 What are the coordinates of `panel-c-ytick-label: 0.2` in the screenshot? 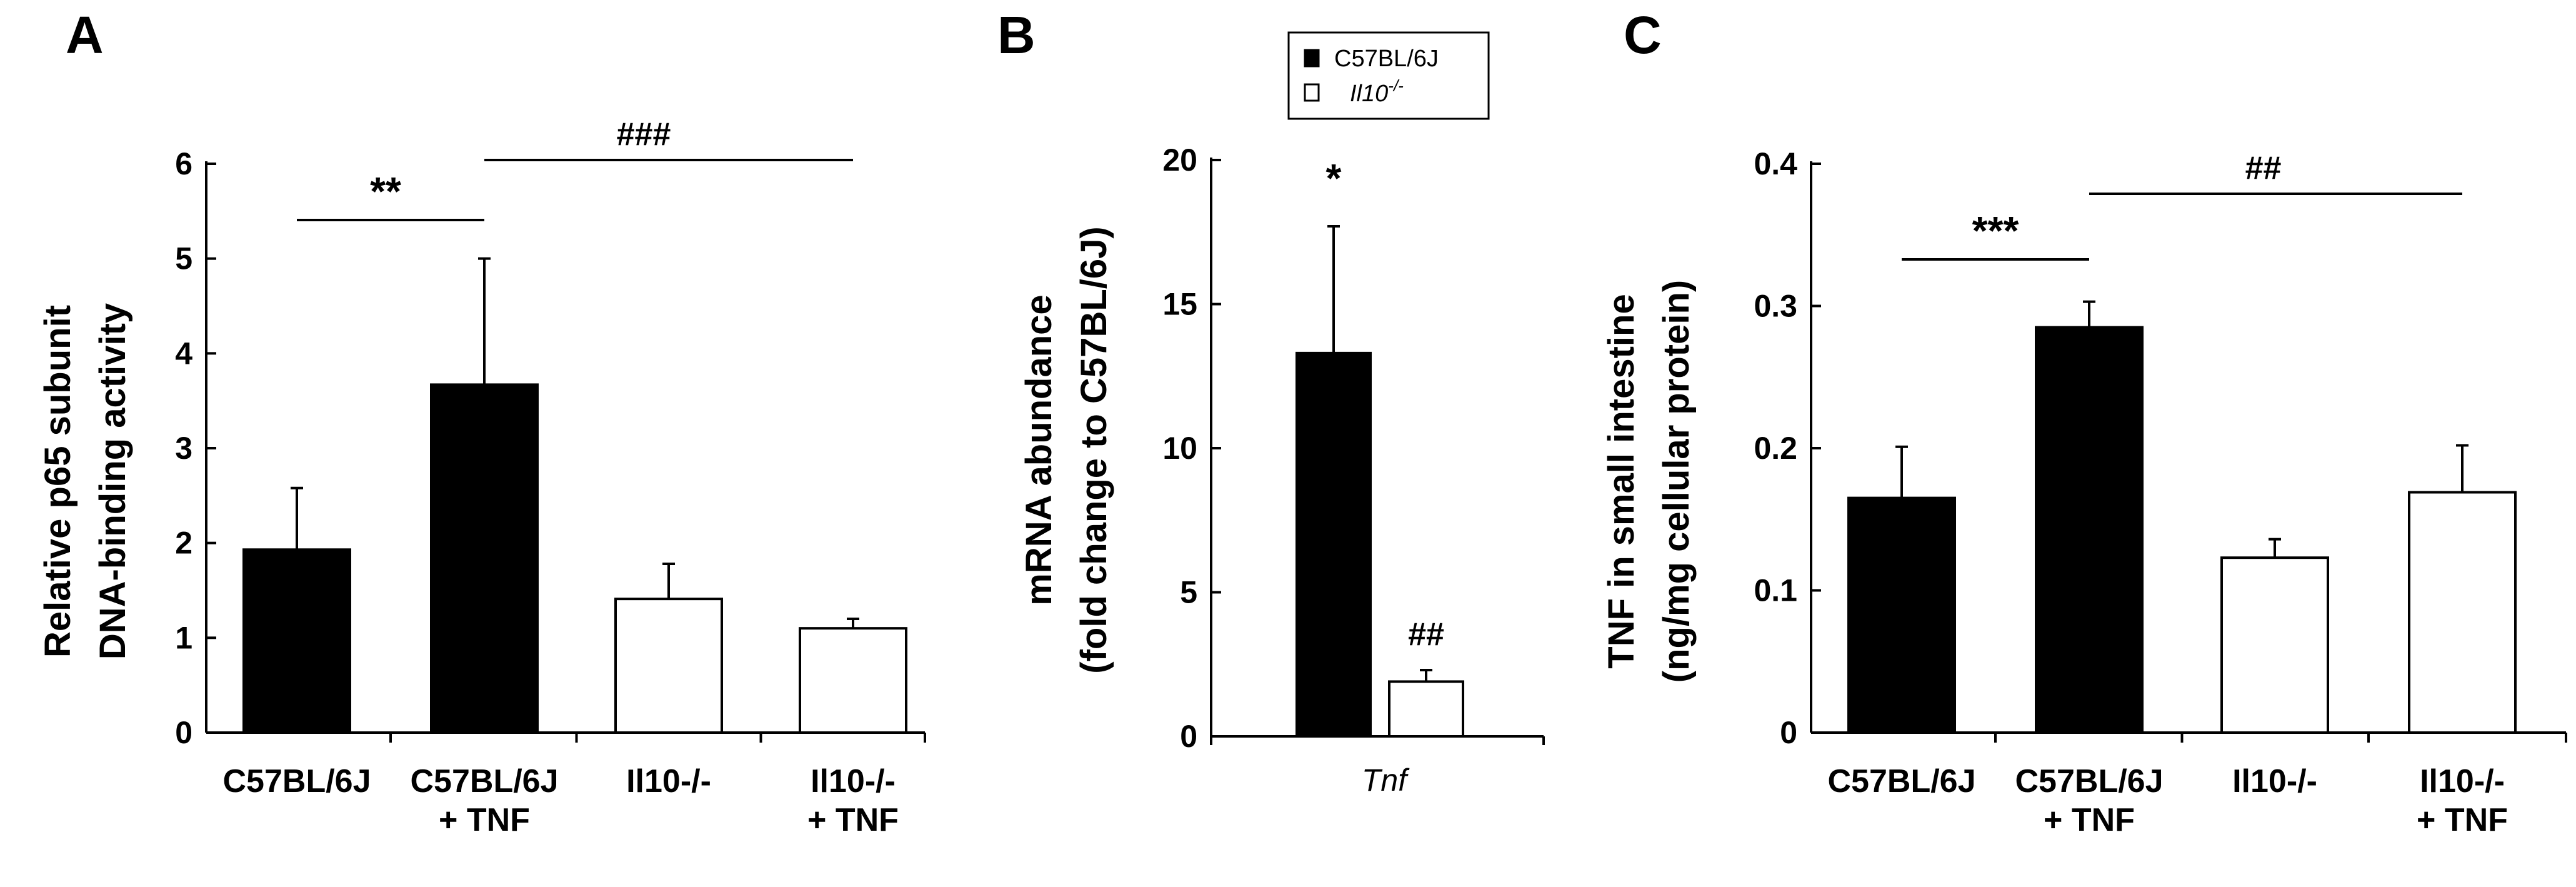 It's located at (1775, 448).